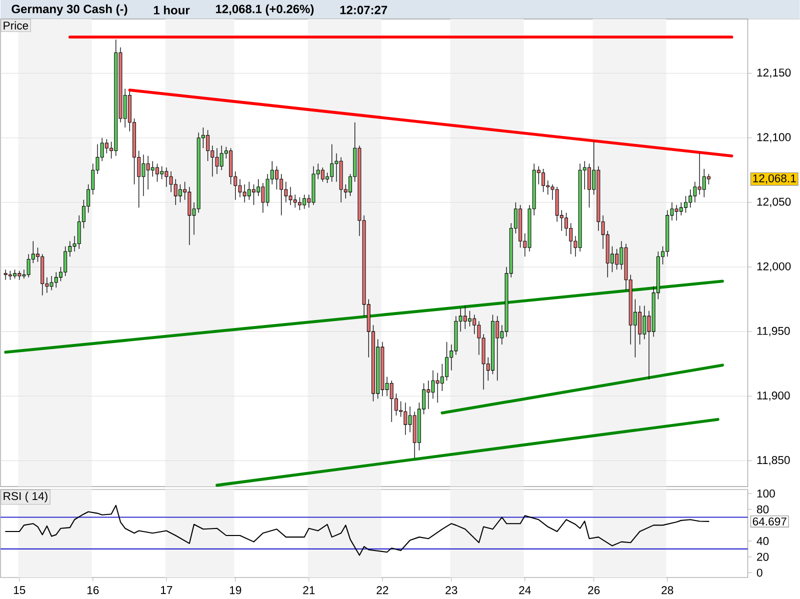 The image size is (800, 599). Describe the element at coordinates (762, 509) in the screenshot. I see `y-tick-label: 80` at that location.